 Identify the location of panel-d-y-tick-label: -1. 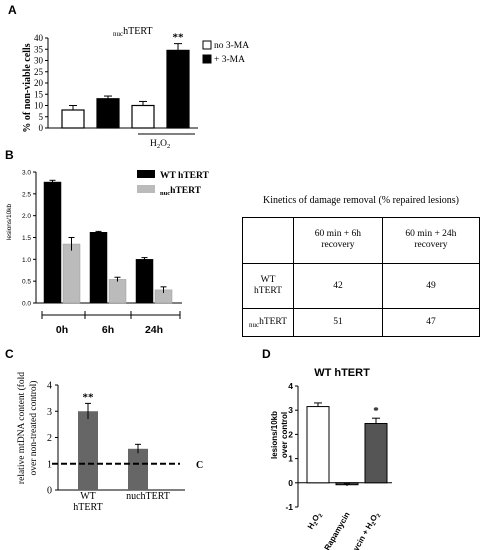
(289, 507).